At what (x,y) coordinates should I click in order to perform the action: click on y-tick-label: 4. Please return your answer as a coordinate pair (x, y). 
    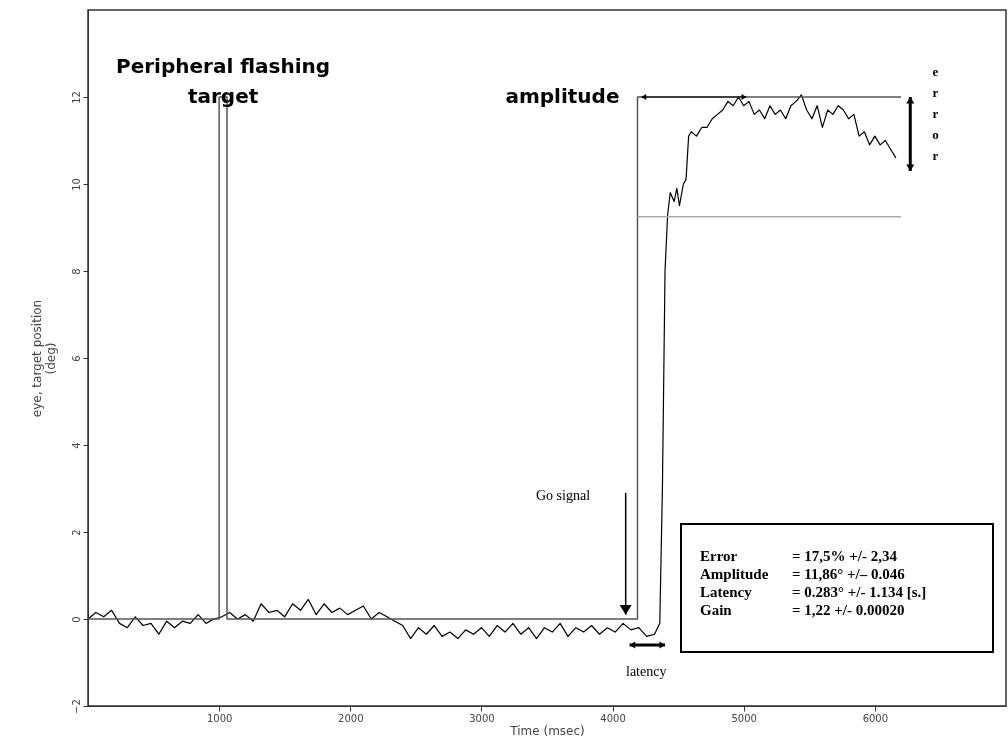
    Looking at the image, I should click on (76, 445).